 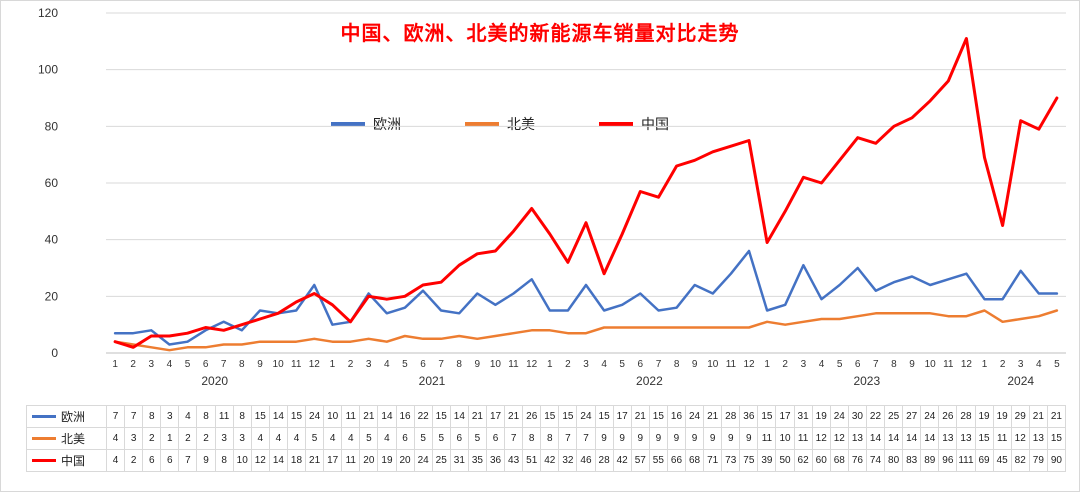 I want to click on table-cell: 25, so click(x=441, y=460).